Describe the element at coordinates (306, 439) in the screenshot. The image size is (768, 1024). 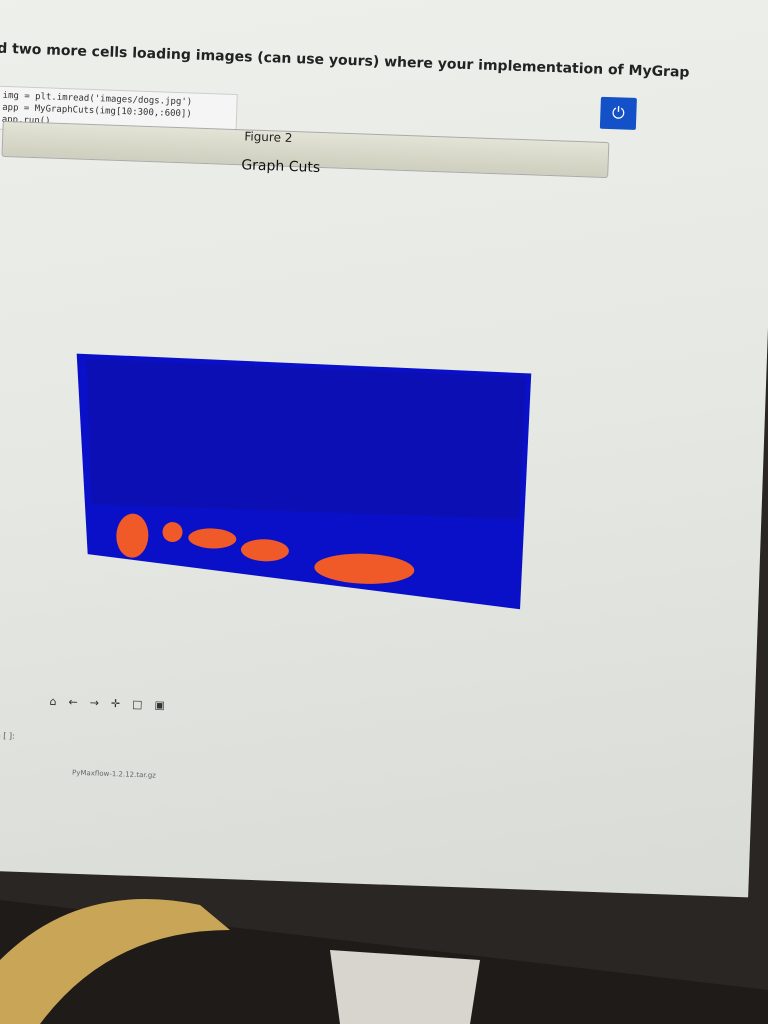
I see `image-shadow` at that location.